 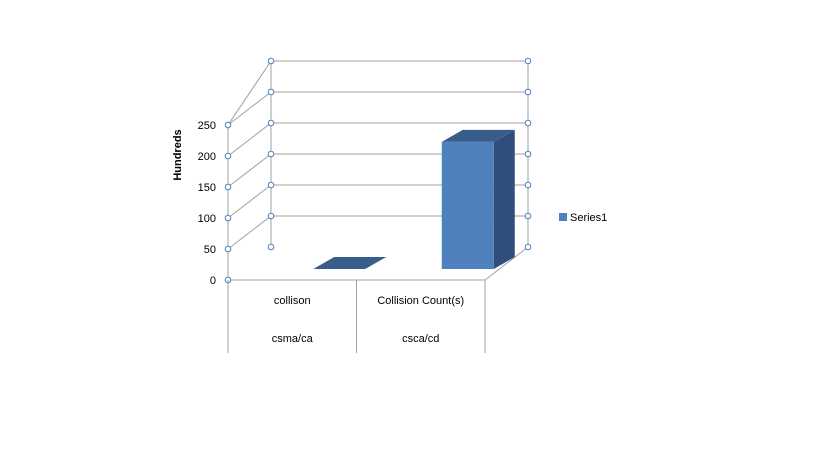 I want to click on category-table: collison csma/ca Collision Count(s) csca/cd, so click(x=356, y=316).